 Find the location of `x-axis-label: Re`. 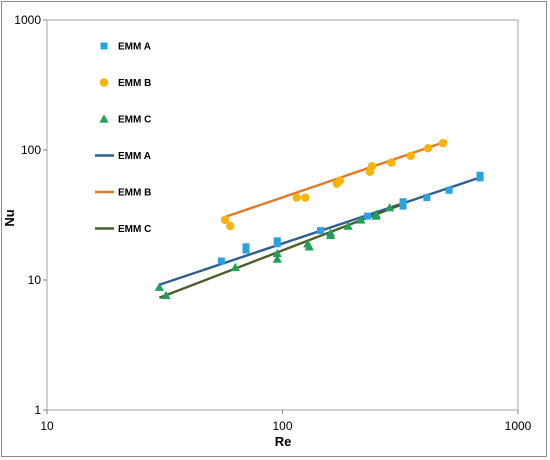

x-axis-label: Re is located at coordinates (283, 441).